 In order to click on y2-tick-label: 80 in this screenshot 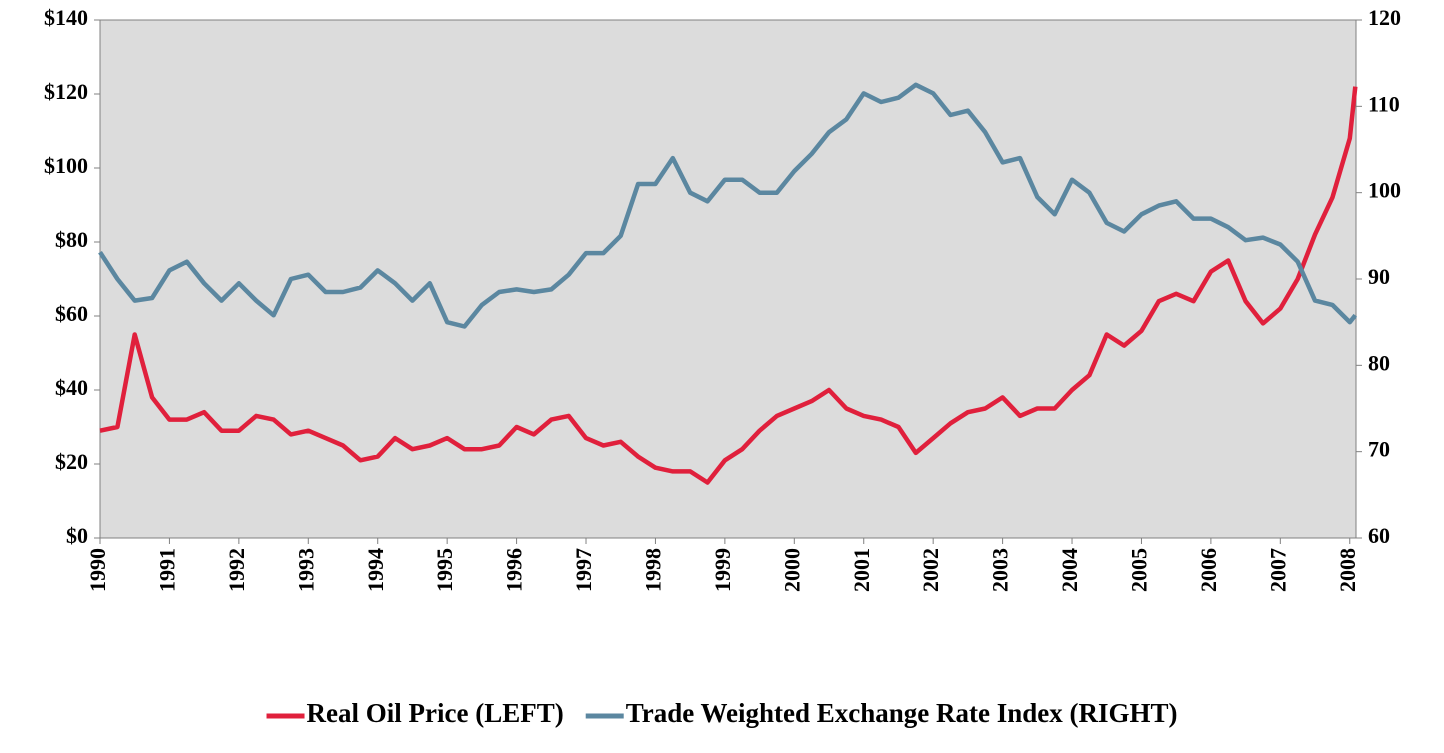, I will do `click(1379, 362)`.